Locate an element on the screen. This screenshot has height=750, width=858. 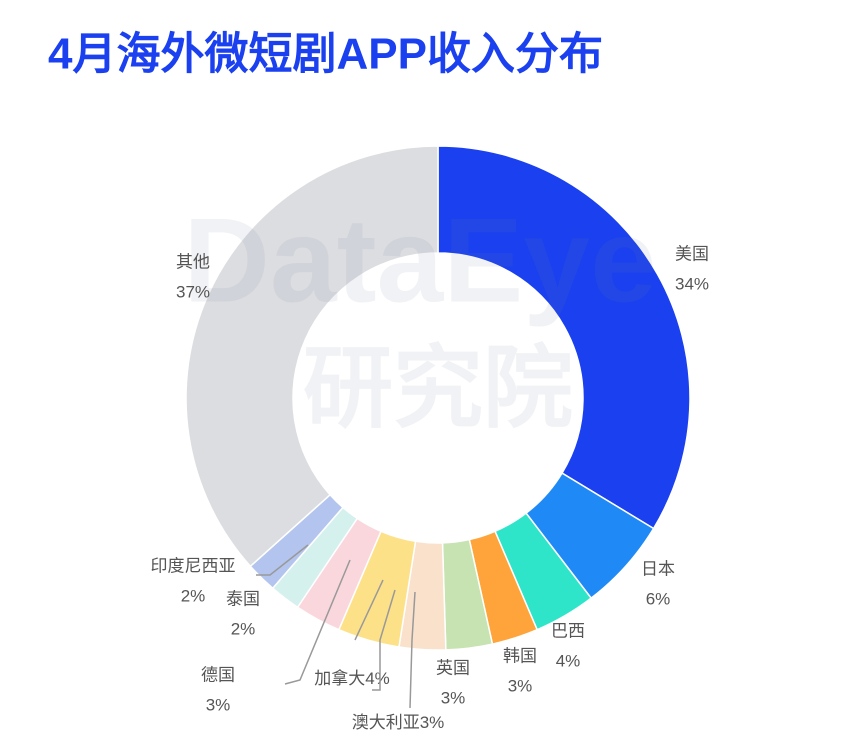
slice-label: 澳大利亚3% is located at coordinates (398, 722).